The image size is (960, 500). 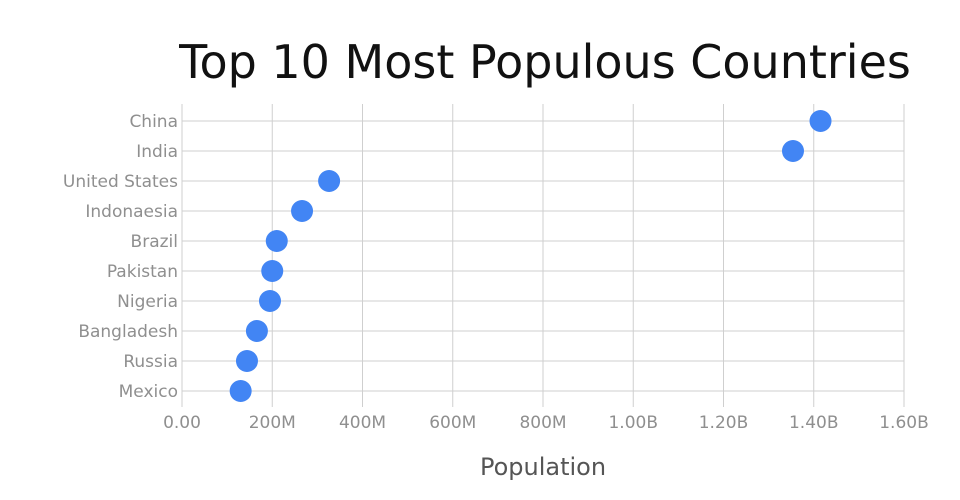 I want to click on x-axis-labels: 0.00 200M 400M 600M 800M 1.00B 1.20B 1.40B 1.60B, so click(x=546, y=423).